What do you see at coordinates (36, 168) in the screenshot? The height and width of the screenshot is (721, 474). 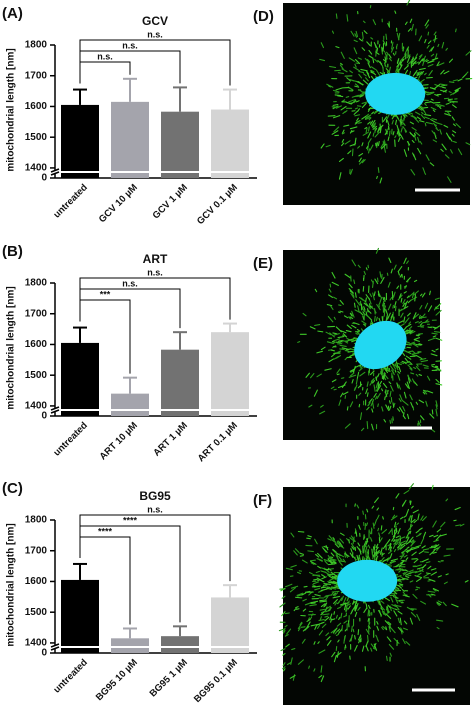 I see `y-tick-label: 1400` at bounding box center [36, 168].